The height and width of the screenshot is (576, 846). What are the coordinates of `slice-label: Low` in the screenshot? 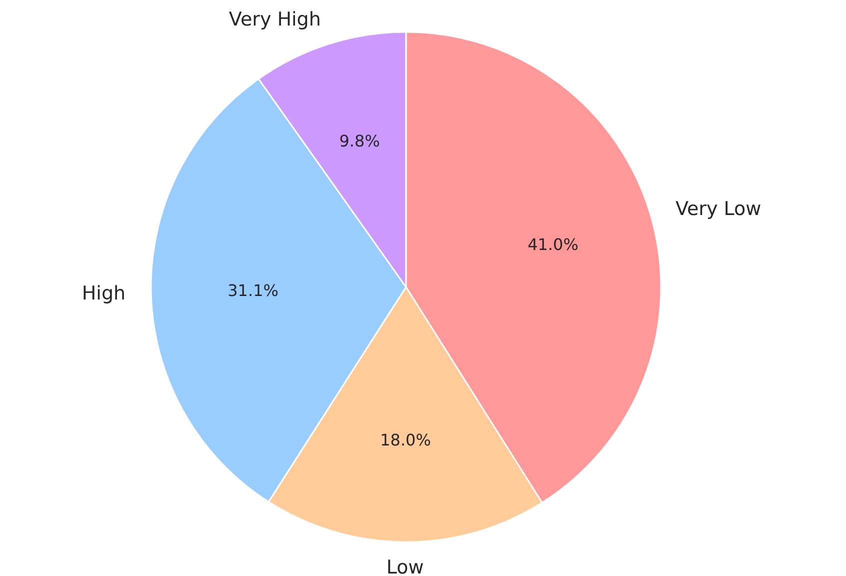 It's located at (405, 566).